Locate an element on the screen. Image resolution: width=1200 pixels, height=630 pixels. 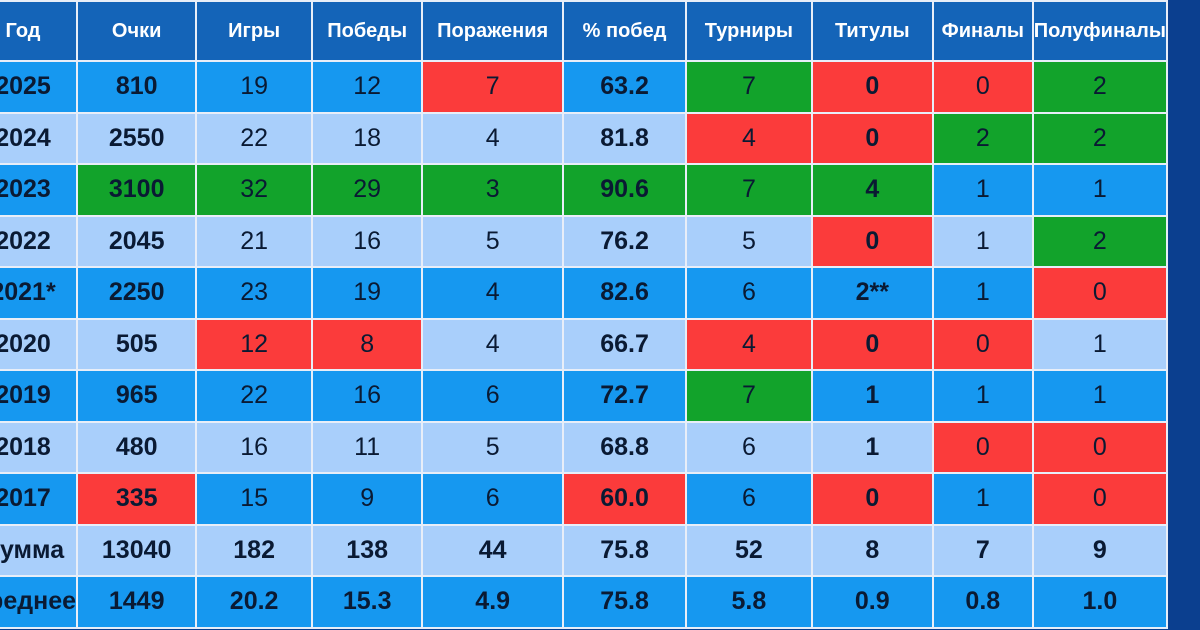
col-header-semifinals: Полуфиналы is located at coordinates (1100, 31).